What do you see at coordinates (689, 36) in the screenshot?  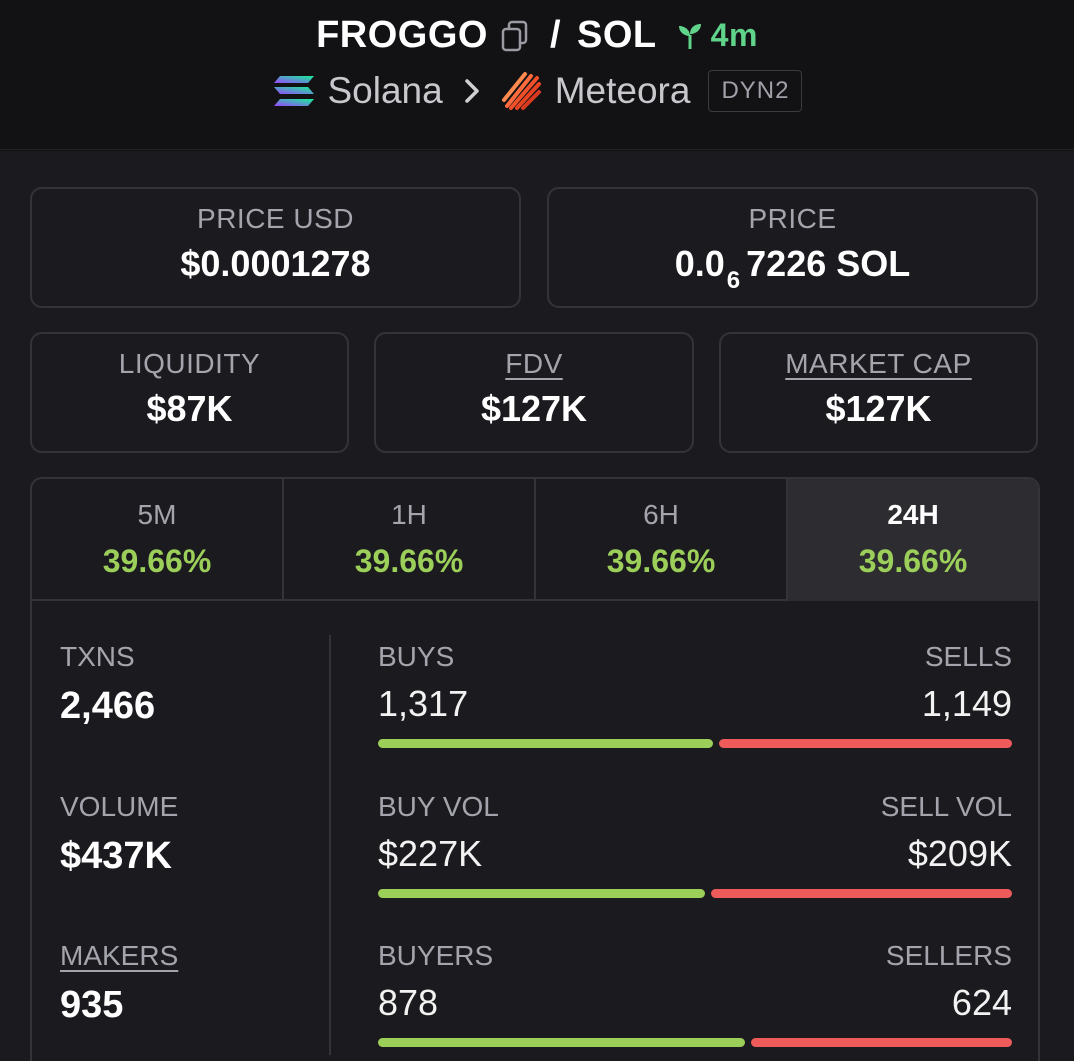 I see `sprout-icon` at bounding box center [689, 36].